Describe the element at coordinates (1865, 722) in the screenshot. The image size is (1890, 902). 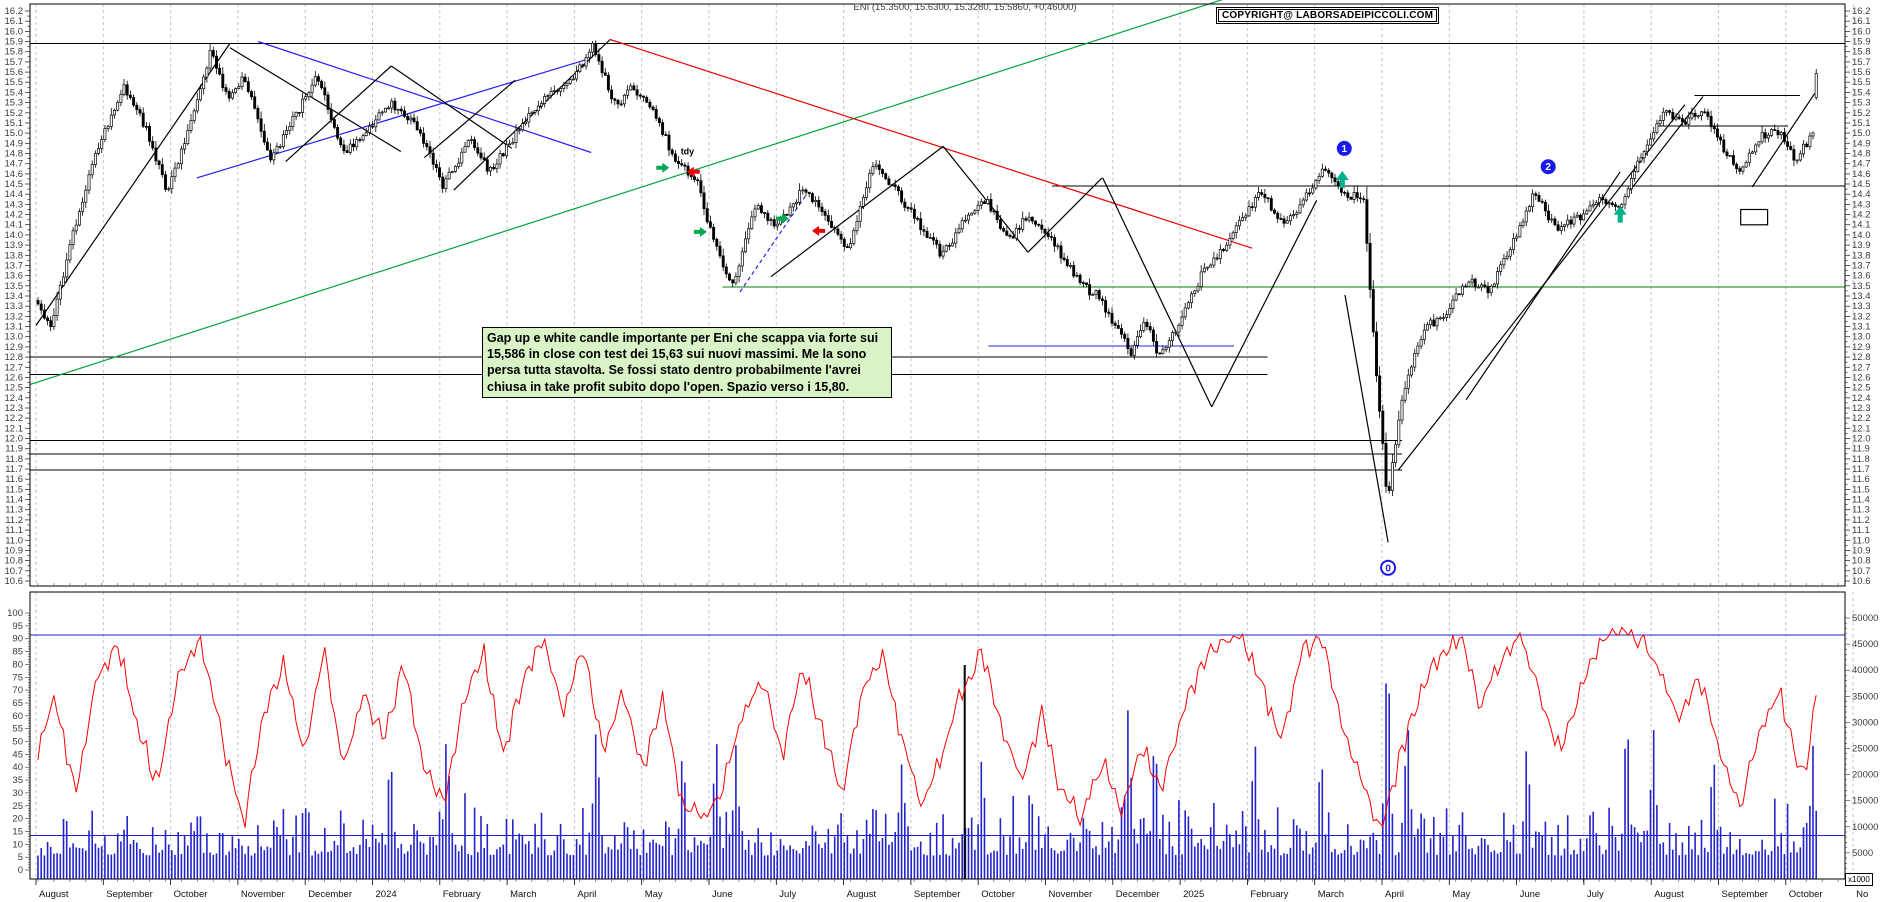
I see `svg-text: 30000` at that location.